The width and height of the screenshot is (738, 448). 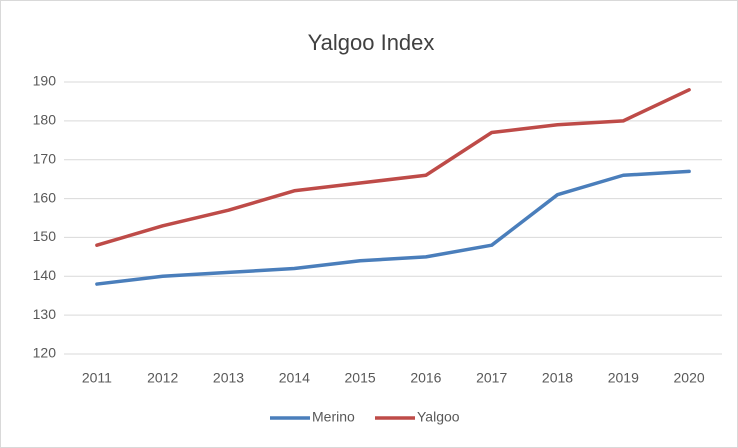 I want to click on legend-label: Merino, so click(x=333, y=417).